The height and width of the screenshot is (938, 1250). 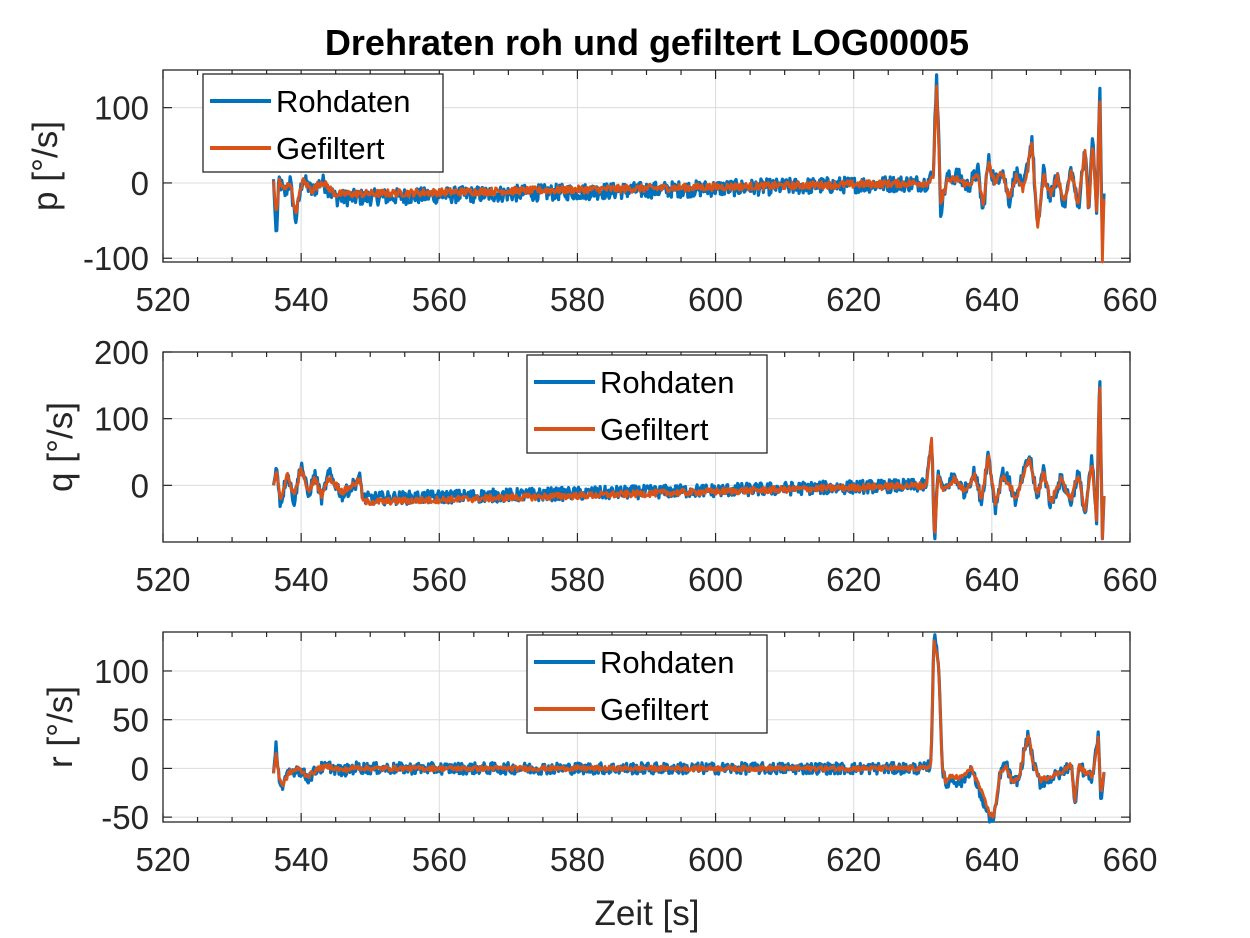 What do you see at coordinates (45, 166) in the screenshot?
I see `y-axis-label: p [°/s]` at bounding box center [45, 166].